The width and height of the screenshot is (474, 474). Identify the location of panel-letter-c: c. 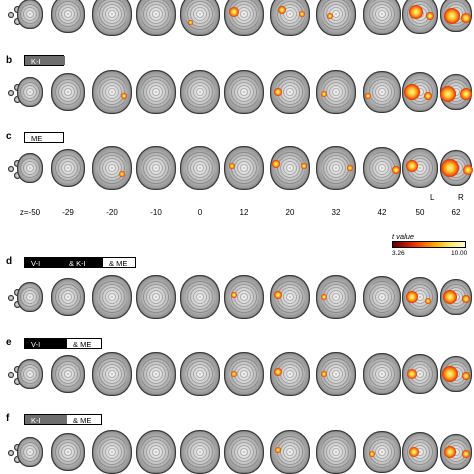
(9, 136).